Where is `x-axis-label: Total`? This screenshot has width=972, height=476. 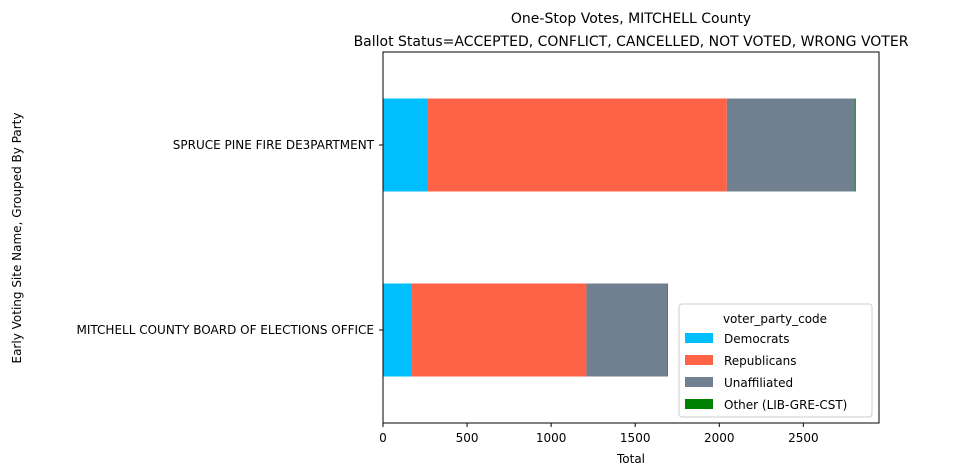 x-axis-label: Total is located at coordinates (630, 459).